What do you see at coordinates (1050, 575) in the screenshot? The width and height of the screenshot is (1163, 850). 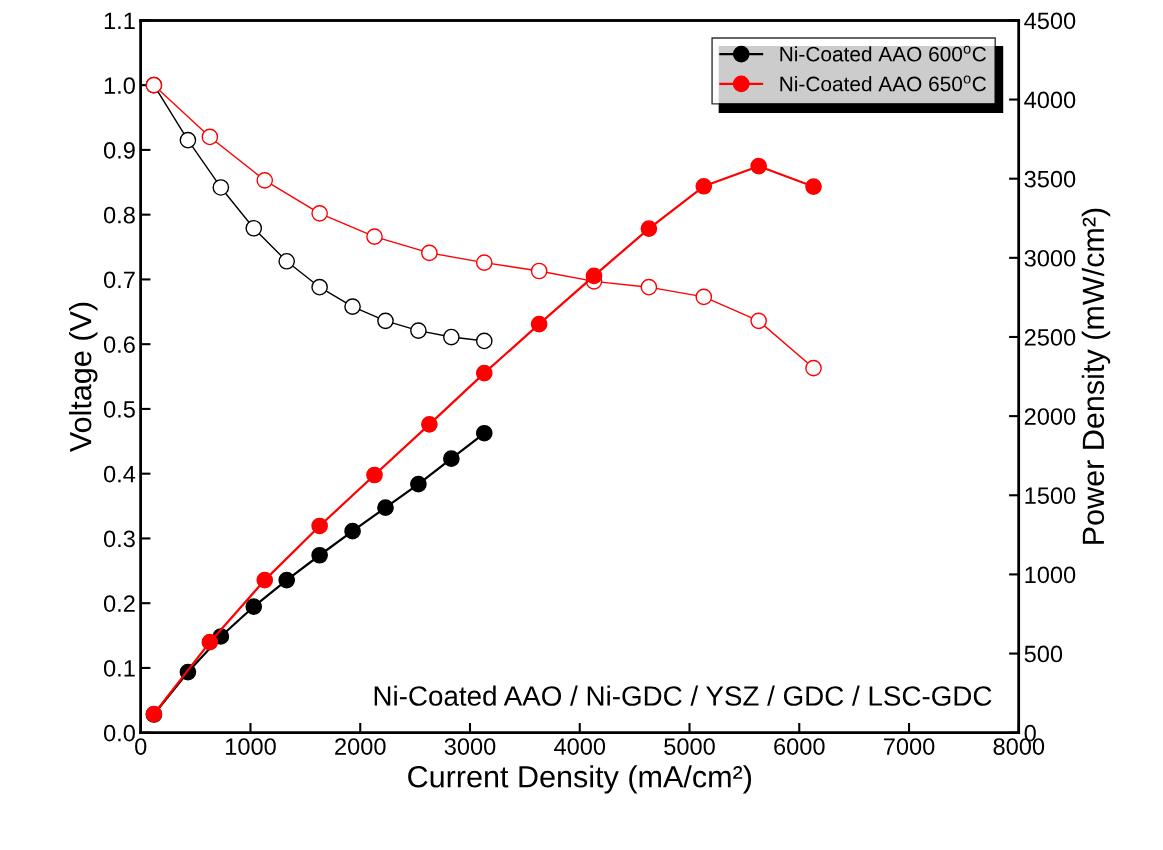 I see `y2-tick-label: 1000` at bounding box center [1050, 575].